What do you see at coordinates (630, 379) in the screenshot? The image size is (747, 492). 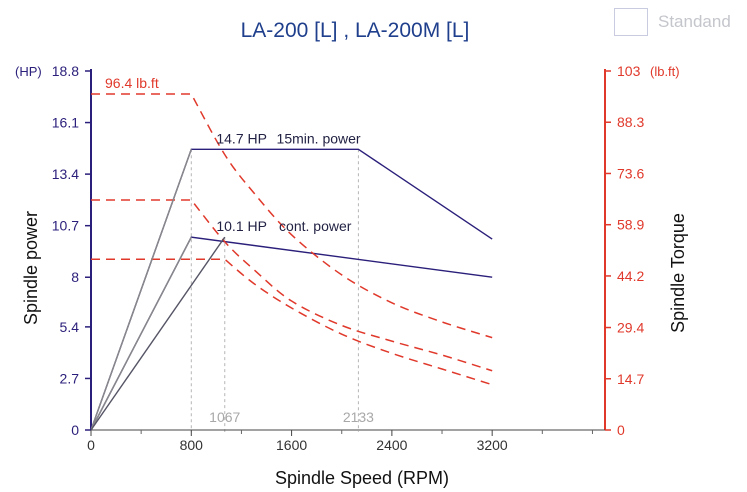 I see `y-right-tick-label-1: 14.7` at bounding box center [630, 379].